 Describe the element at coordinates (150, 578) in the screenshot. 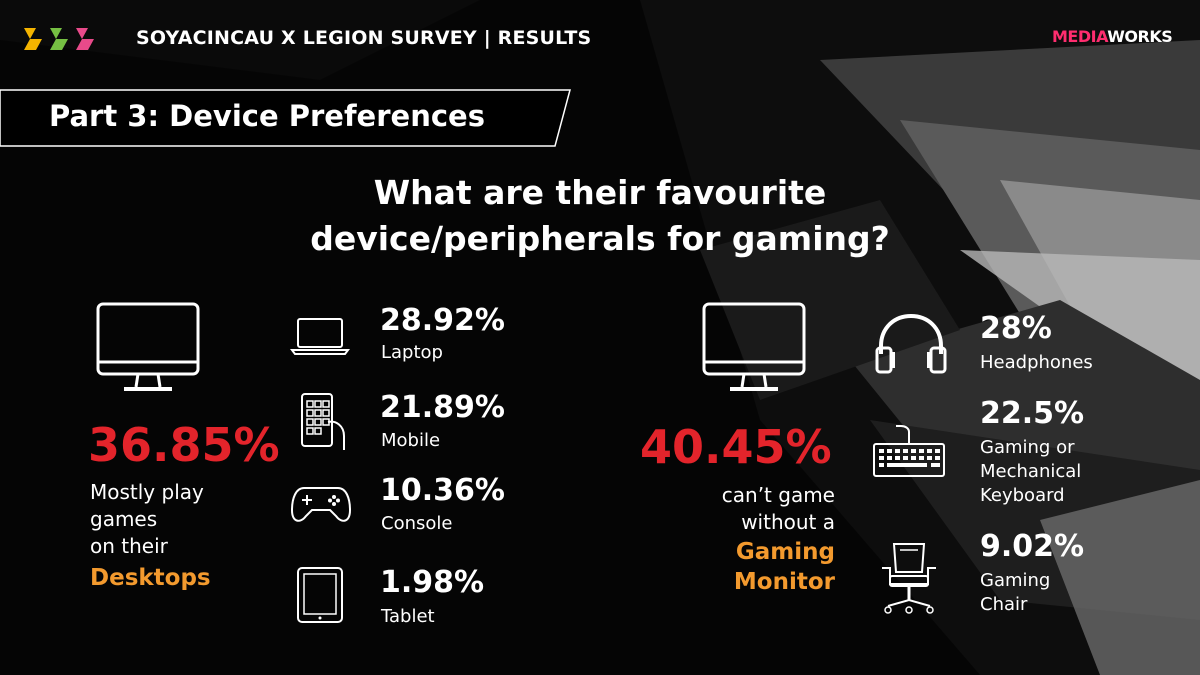

I see `desktop-highlight: Desktops` at that location.